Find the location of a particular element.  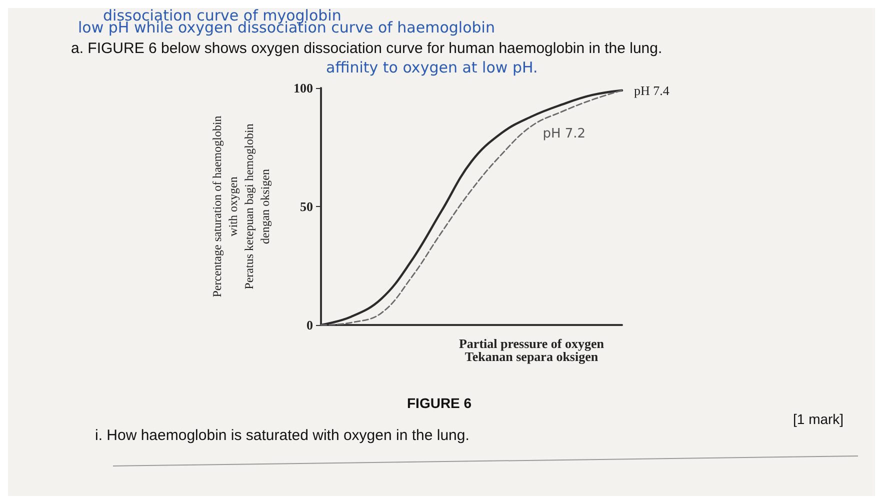

text: affinity to oxygen at low pH. is located at coordinates (432, 67).